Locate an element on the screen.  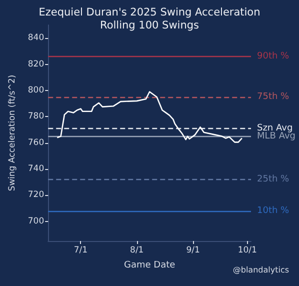
x-tick-label: 8/1 is located at coordinates (137, 251).